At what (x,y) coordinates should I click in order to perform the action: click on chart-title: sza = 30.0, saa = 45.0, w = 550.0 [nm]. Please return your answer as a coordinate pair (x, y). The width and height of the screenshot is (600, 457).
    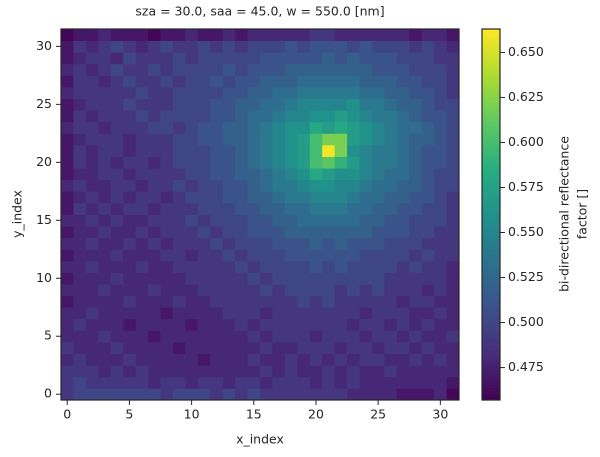
    Looking at the image, I should click on (259, 11).